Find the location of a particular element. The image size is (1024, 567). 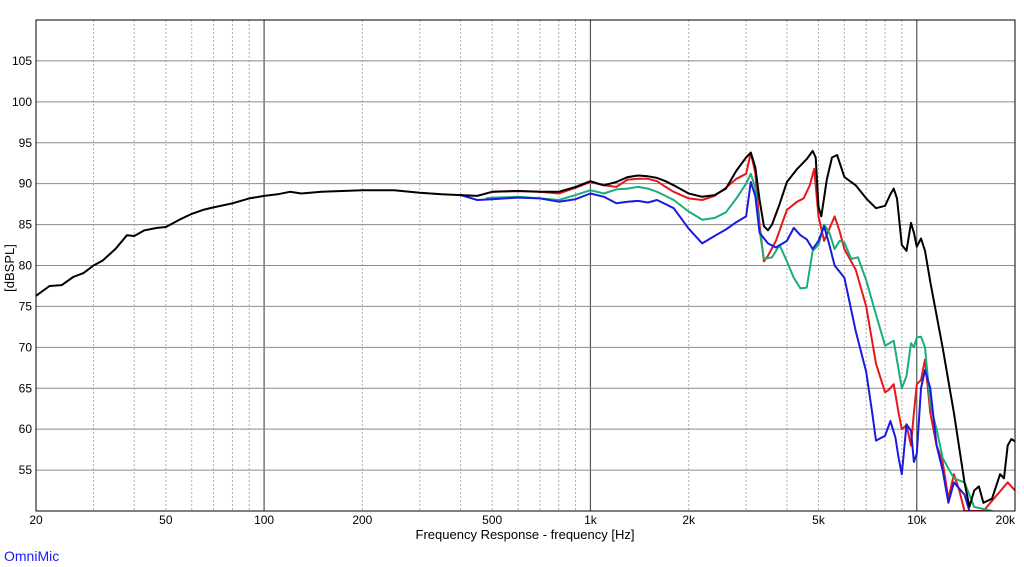

x-tick-label: 200 is located at coordinates (362, 520).